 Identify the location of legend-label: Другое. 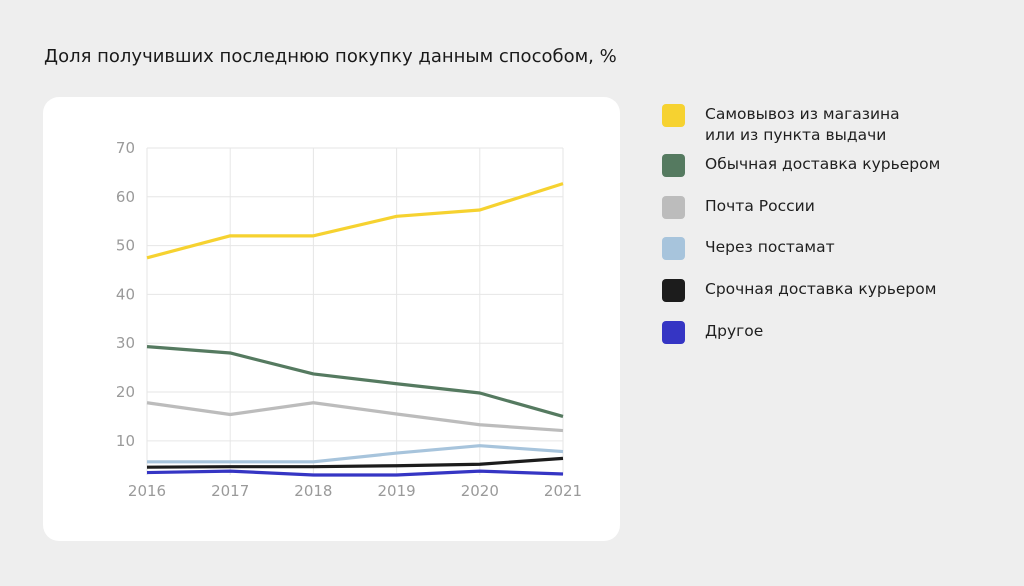
(734, 331).